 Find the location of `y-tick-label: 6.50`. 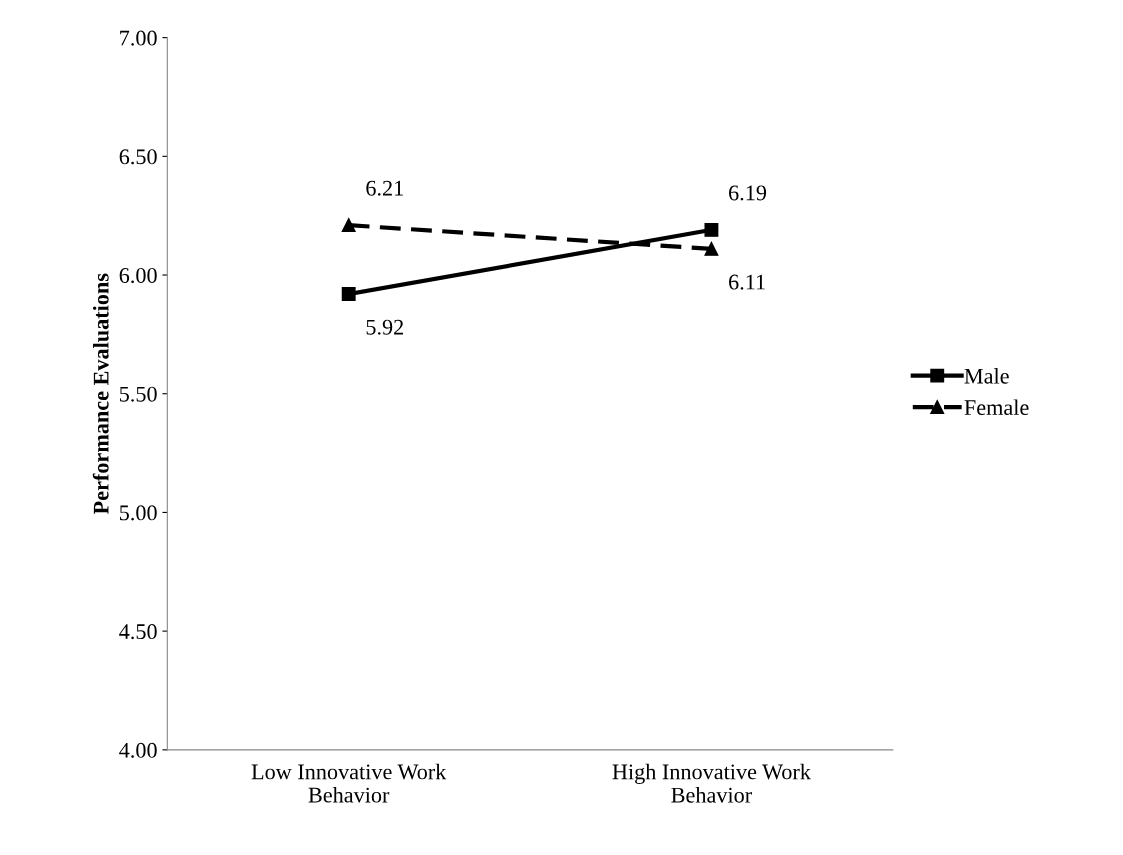

y-tick-label: 6.50 is located at coordinates (138, 157).